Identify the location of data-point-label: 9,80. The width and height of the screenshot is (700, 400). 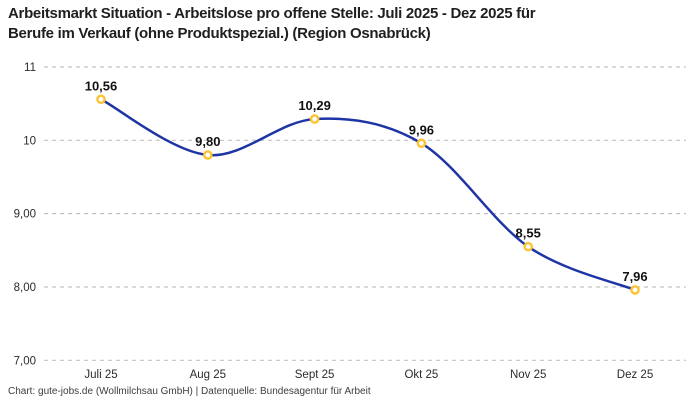
(207, 141).